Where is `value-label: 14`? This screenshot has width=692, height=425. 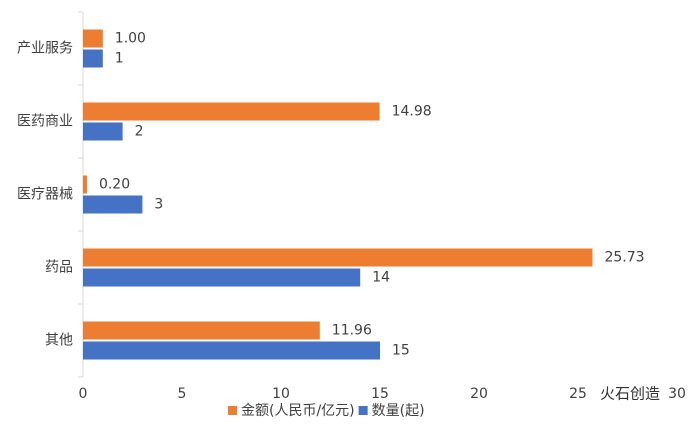 value-label: 14 is located at coordinates (381, 278).